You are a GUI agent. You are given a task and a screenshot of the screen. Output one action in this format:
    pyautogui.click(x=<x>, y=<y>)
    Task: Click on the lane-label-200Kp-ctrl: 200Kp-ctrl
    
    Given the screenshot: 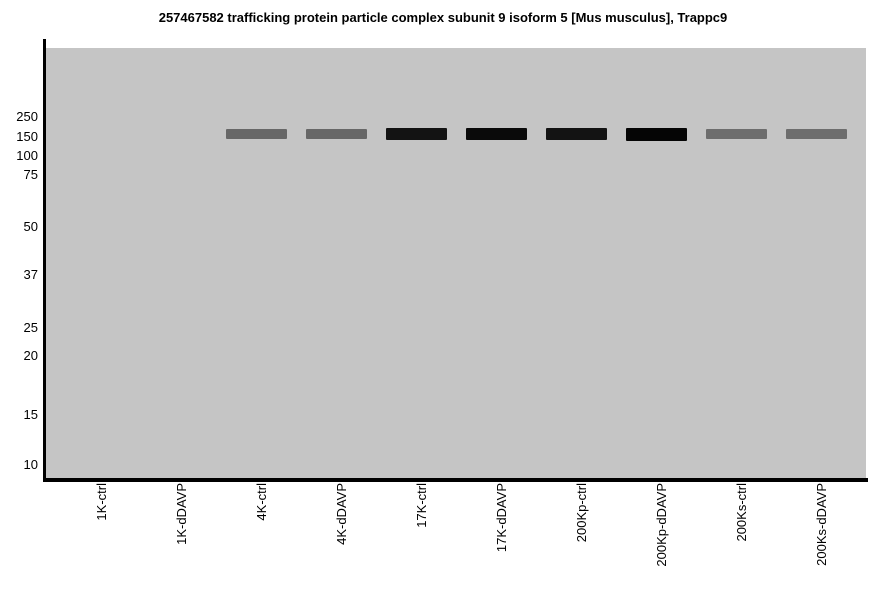 What is the action you would take?
    pyautogui.click(x=581, y=513)
    